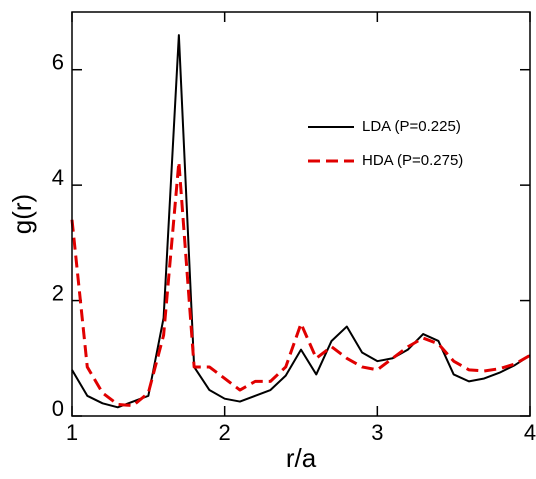 This screenshot has height=479, width=536. What do you see at coordinates (58, 62) in the screenshot?
I see `y-tick-label: 6` at bounding box center [58, 62].